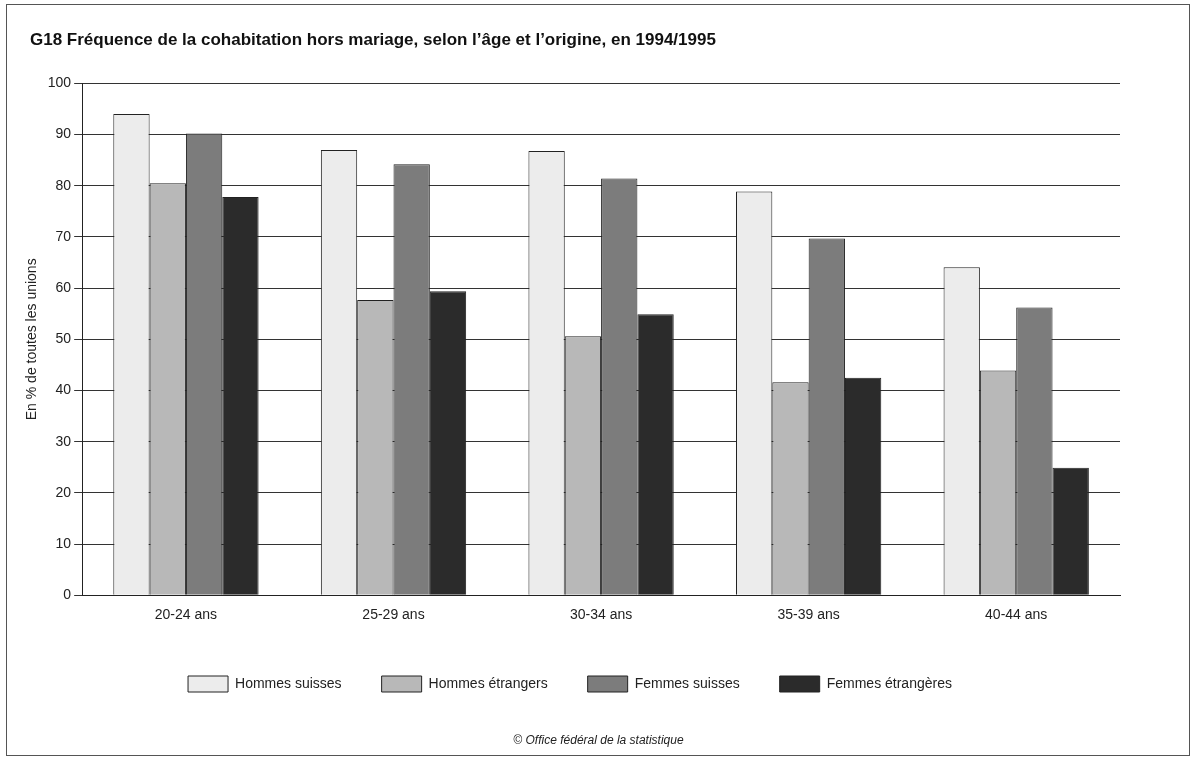 Image resolution: width=1197 pixels, height=764 pixels. Describe the element at coordinates (59, 82) in the screenshot. I see `y-tick-label: 100` at that location.